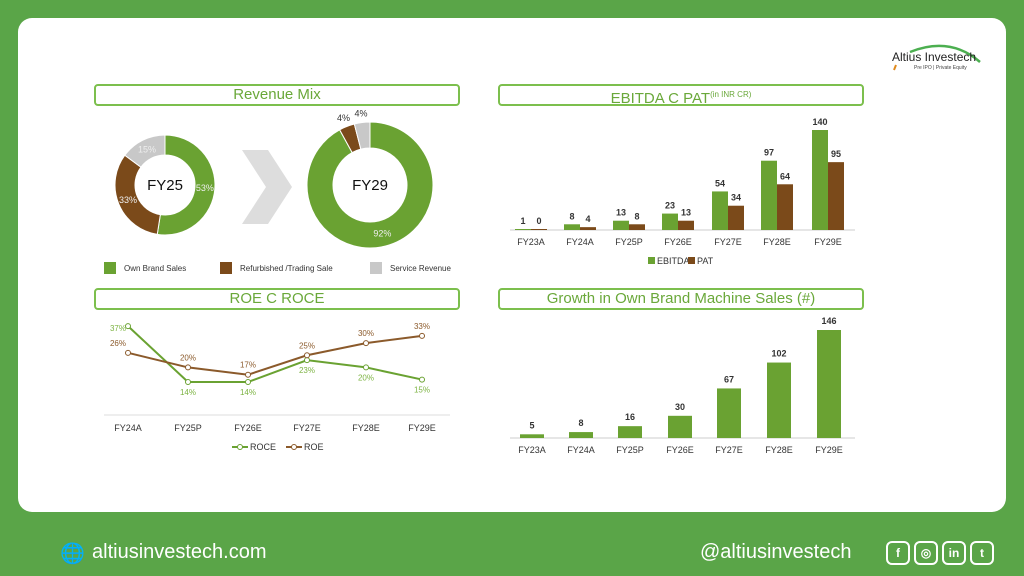  What do you see at coordinates (778, 354) in the screenshot?
I see `bar-value-label: 102` at bounding box center [778, 354].